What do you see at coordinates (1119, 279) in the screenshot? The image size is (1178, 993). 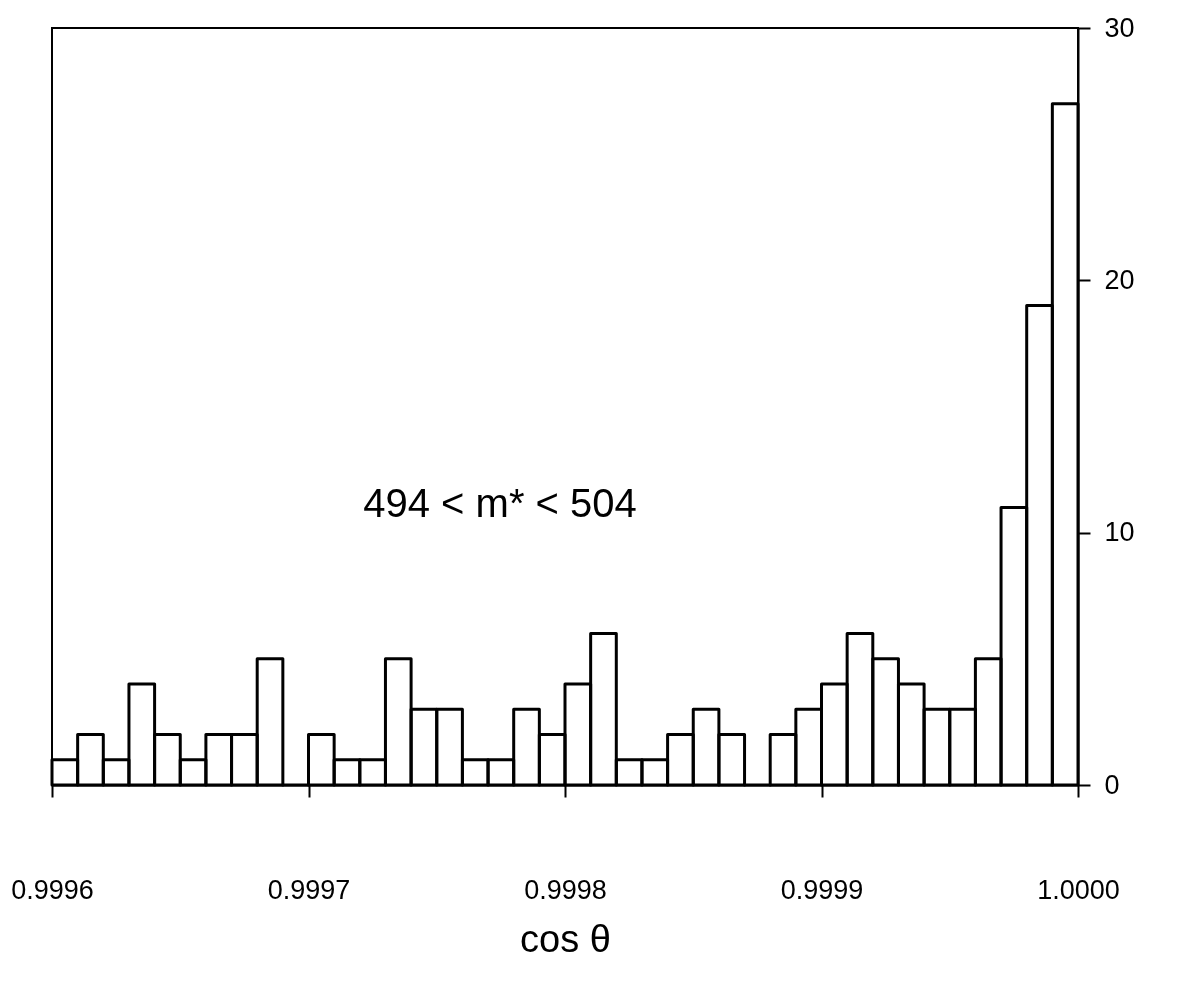 I see `y-tick-label: 20` at bounding box center [1119, 279].